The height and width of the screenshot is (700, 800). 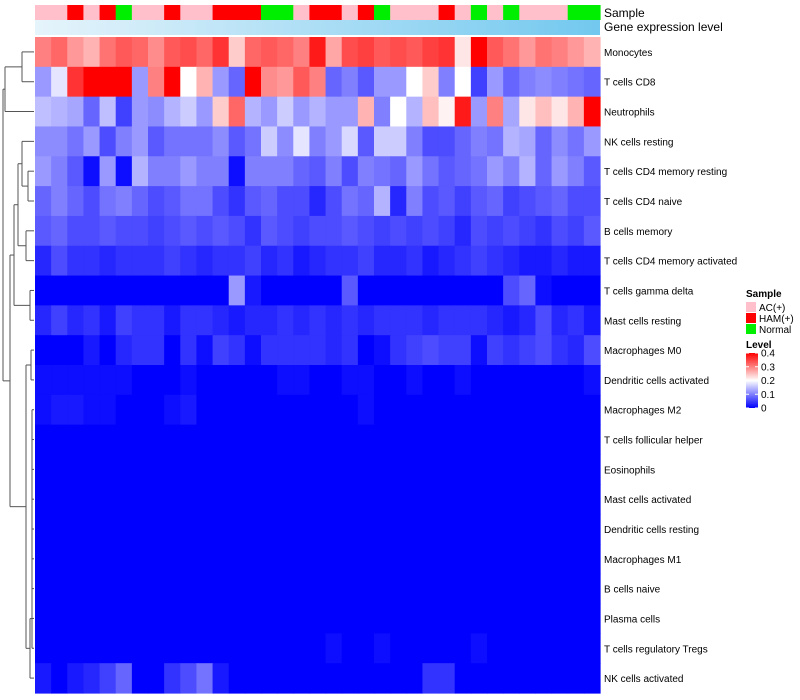 I want to click on row-dendrogram, so click(x=18, y=365).